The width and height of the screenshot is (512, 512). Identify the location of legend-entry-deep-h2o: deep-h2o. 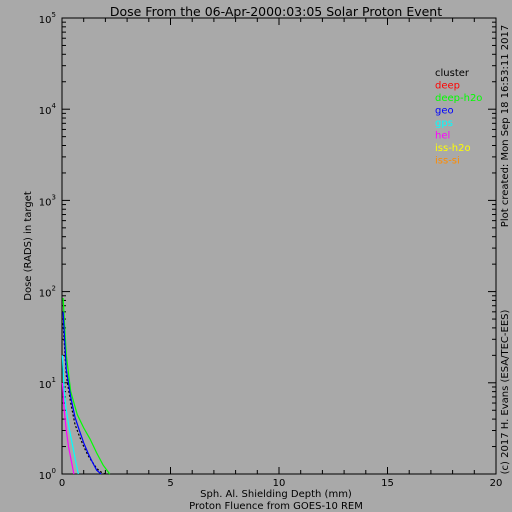
(458, 98).